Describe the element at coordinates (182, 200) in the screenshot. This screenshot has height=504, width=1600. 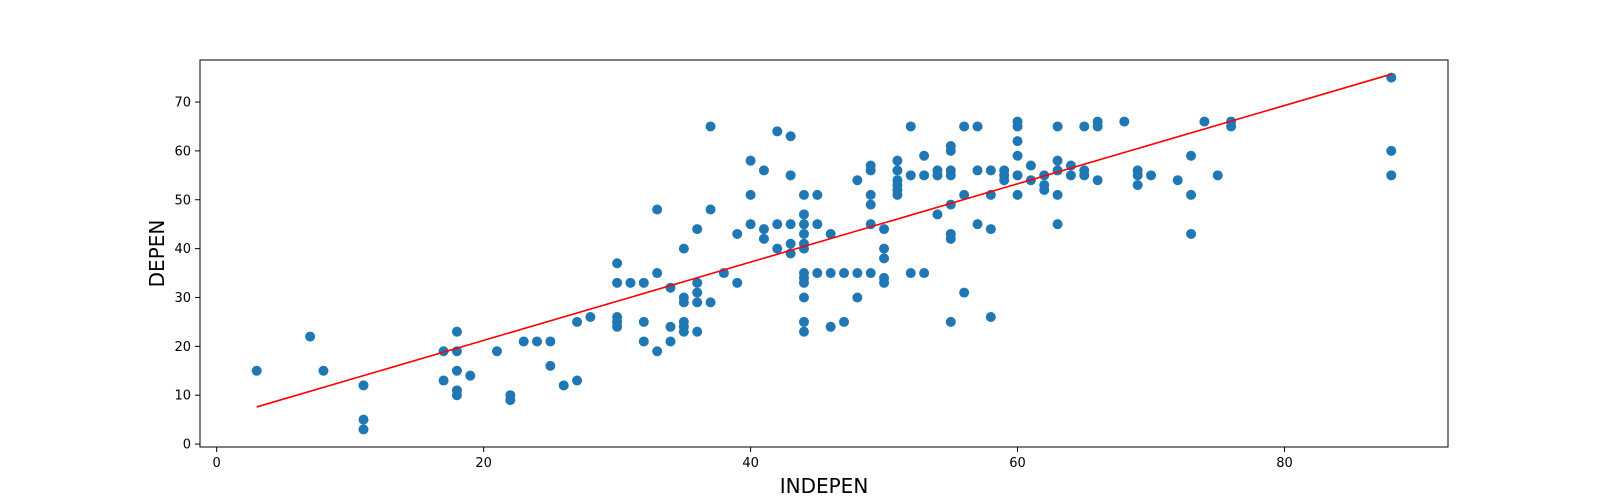
I see `y-tick-label: 50` at that location.